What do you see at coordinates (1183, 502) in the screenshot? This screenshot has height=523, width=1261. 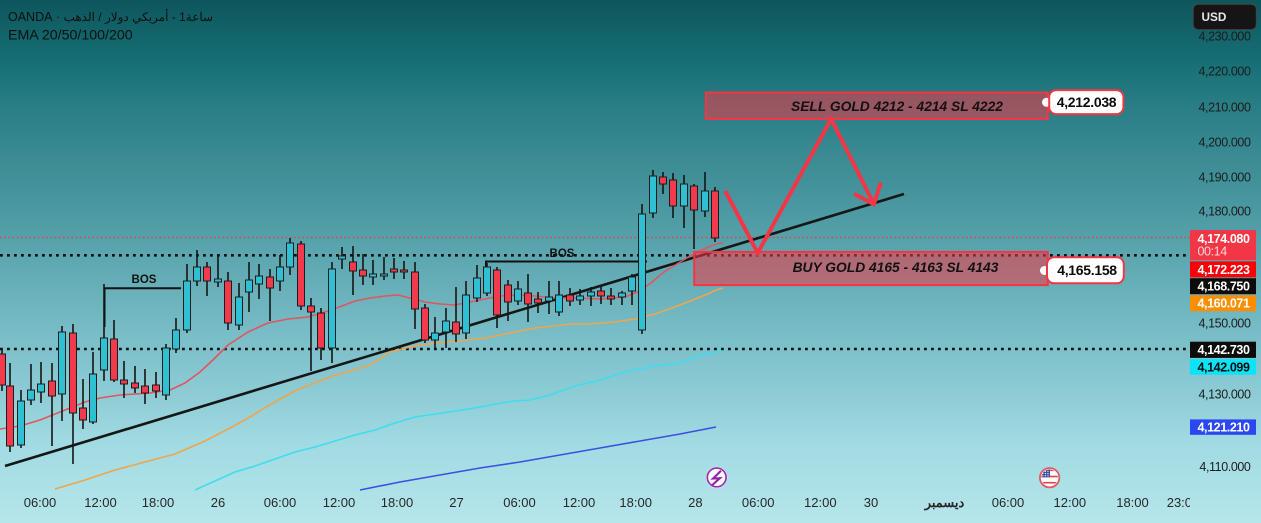 I see `svg-text: 23:00` at bounding box center [1183, 502].